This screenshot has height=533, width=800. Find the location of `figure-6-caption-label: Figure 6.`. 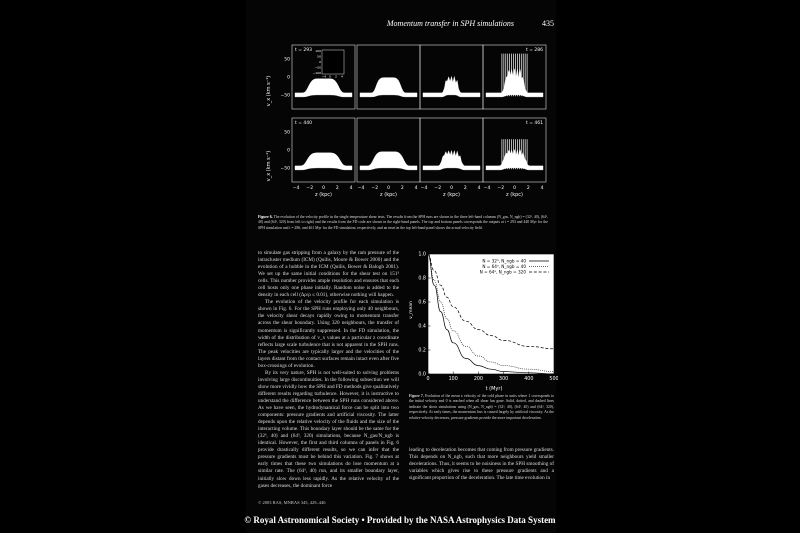

figure-6-caption-label: Figure 6. is located at coordinates (265, 217).